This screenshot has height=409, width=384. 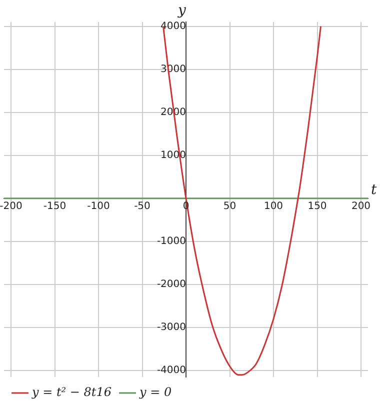 What do you see at coordinates (71, 392) in the screenshot?
I see `legend-label: y = t² − 8t16` at bounding box center [71, 392].